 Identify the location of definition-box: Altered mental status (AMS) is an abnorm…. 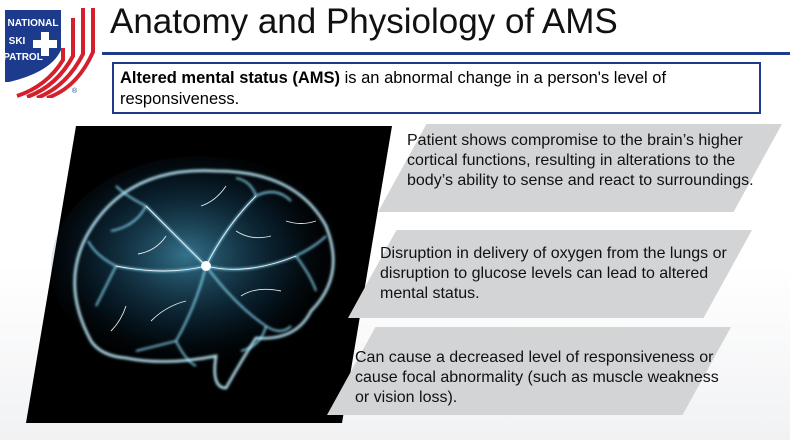
(436, 88).